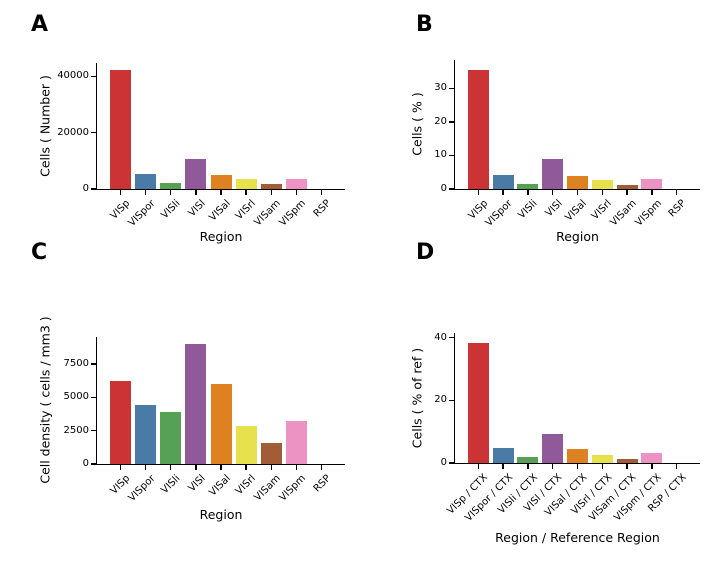  Describe the element at coordinates (45, 400) in the screenshot. I see `y-axis-title: Cell density ( cells / mm3 )` at that location.